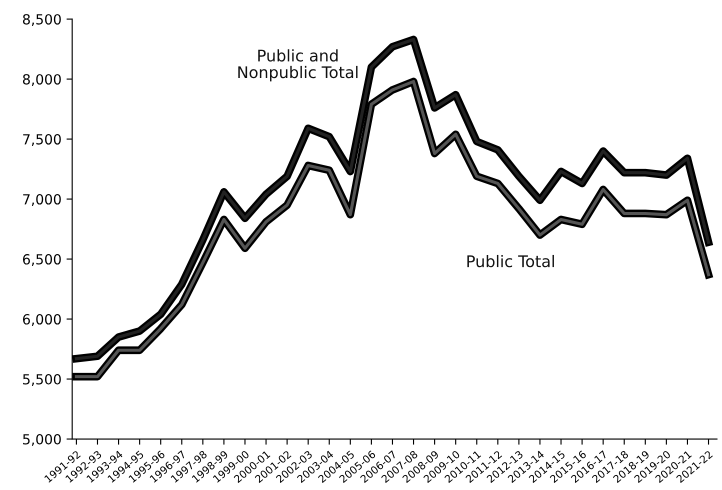 The width and height of the screenshot is (722, 490). What do you see at coordinates (41, 320) in the screenshot?
I see `y-tick-label: 6,000` at bounding box center [41, 320].